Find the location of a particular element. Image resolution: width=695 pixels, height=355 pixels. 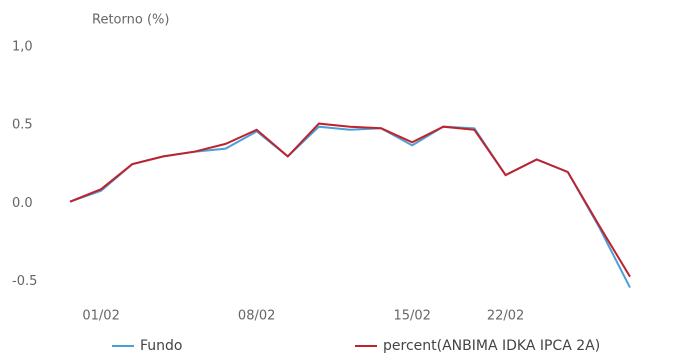

x-tick-label: 15/02 is located at coordinates (411, 316).